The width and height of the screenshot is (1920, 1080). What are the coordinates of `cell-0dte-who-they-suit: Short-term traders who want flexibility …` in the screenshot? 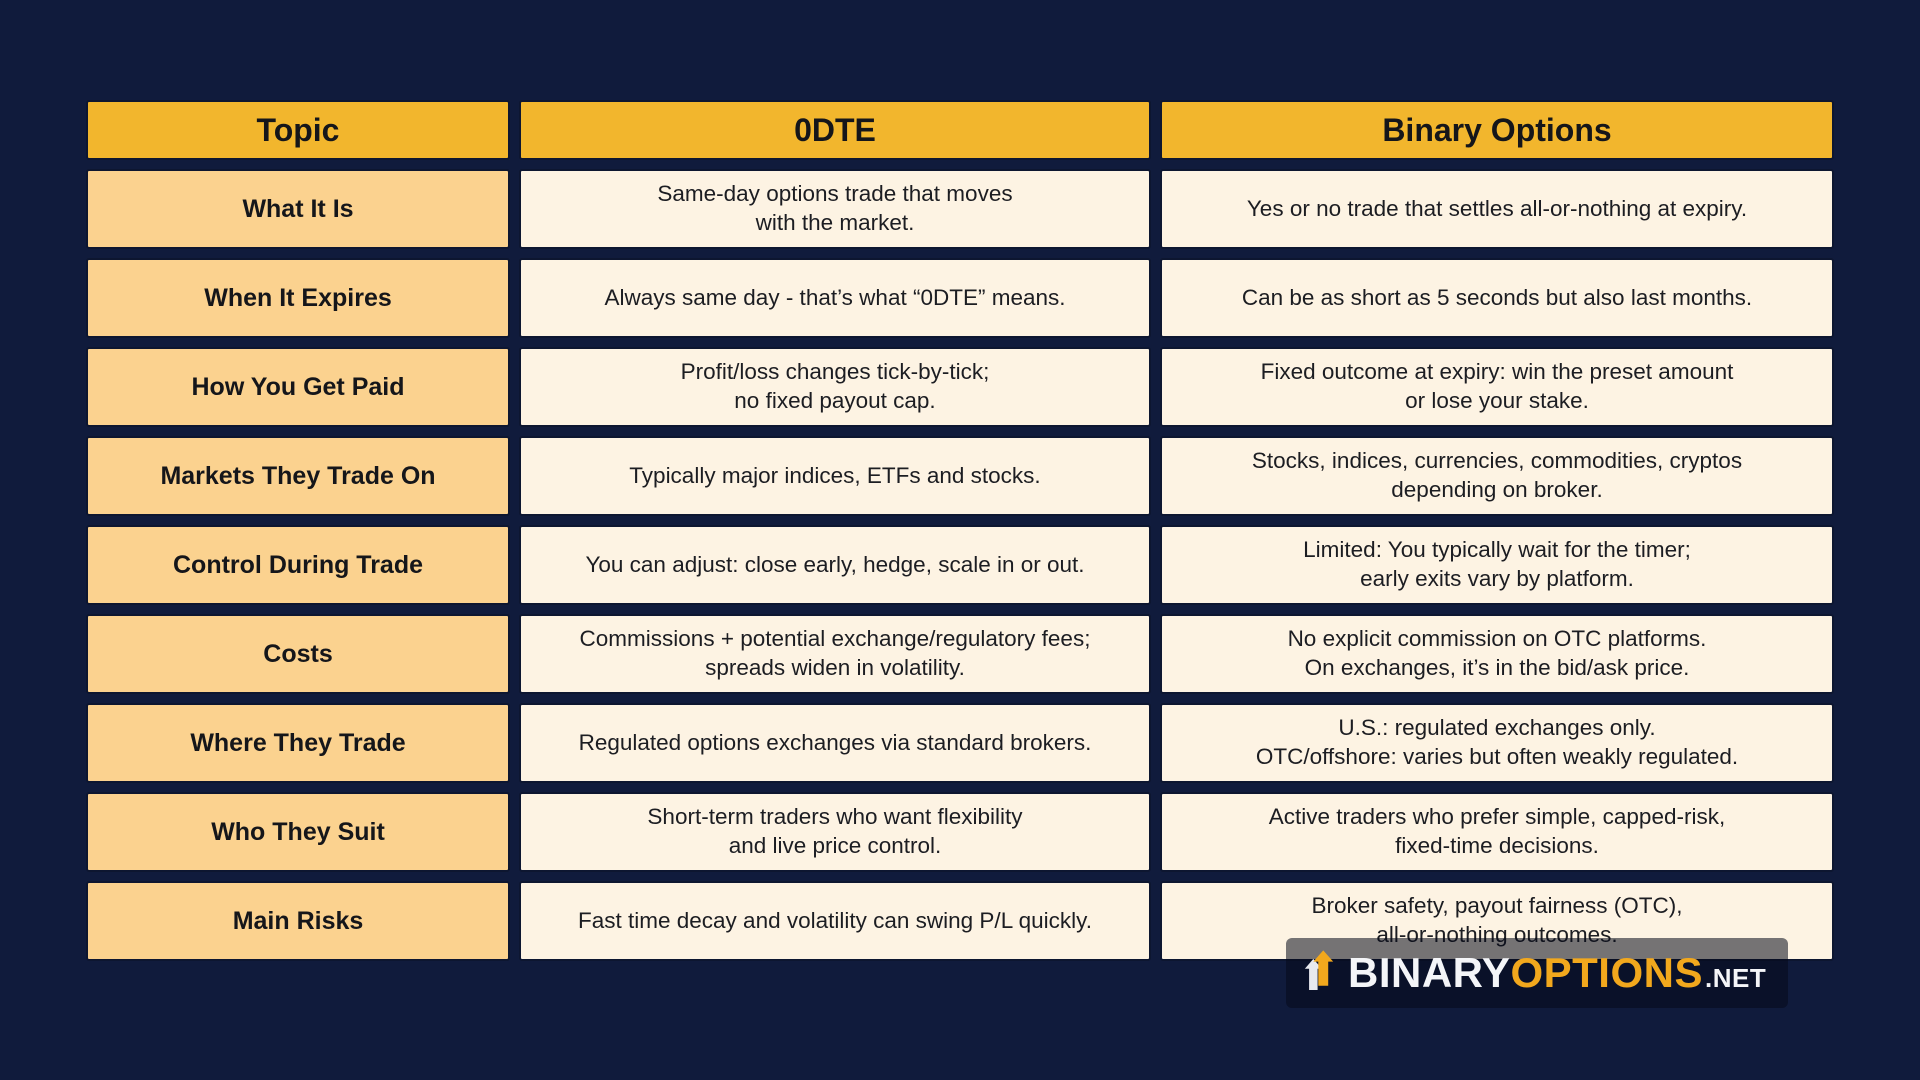 It's located at (835, 832).